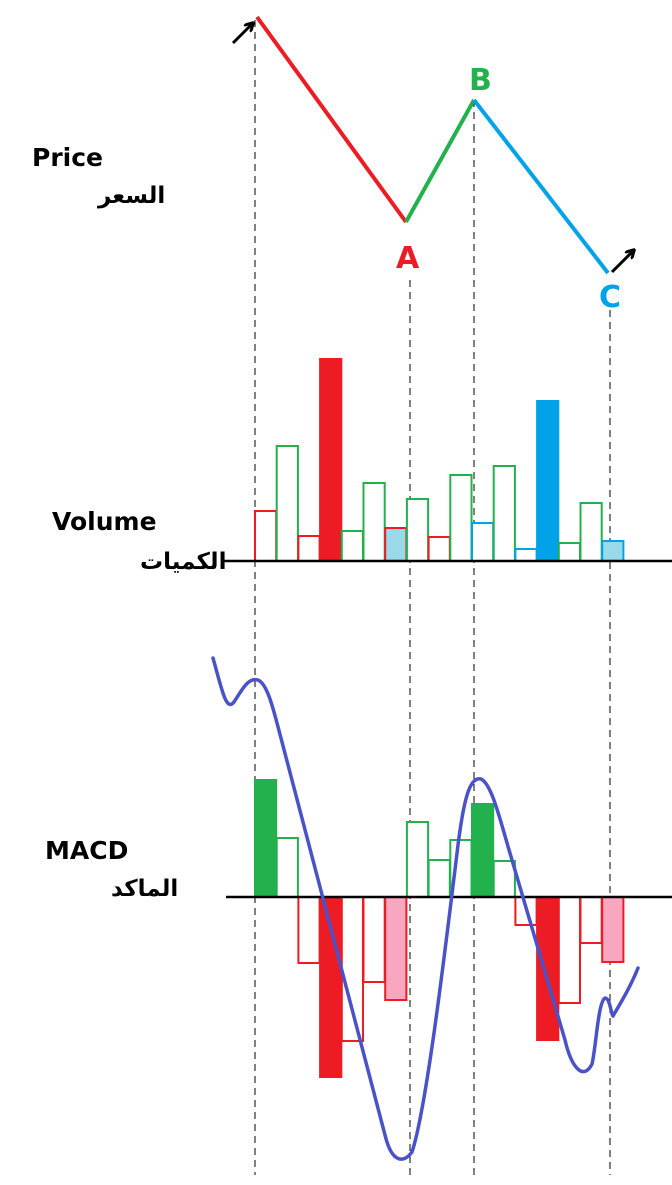 The height and width of the screenshot is (1185, 672). What do you see at coordinates (439, 460) in the screenshot?
I see `volume-bars` at bounding box center [439, 460].